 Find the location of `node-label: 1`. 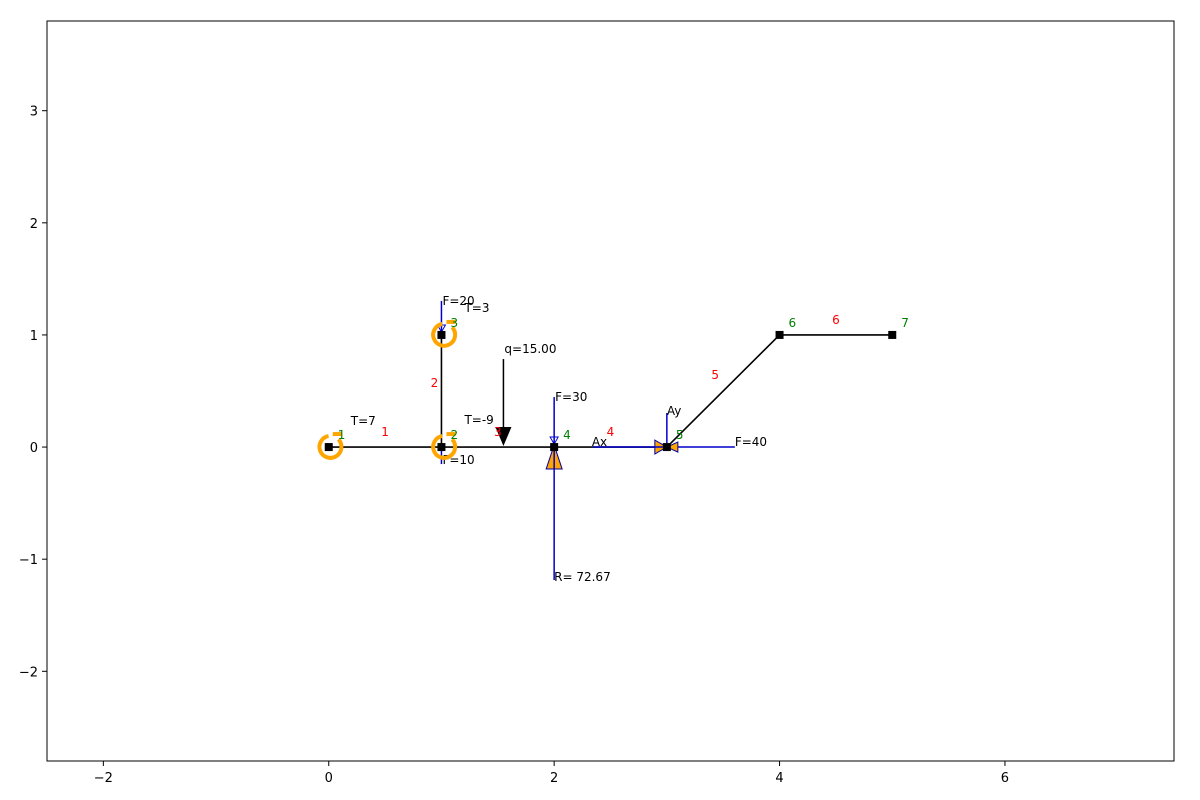

node-label: 1 is located at coordinates (342, 435).